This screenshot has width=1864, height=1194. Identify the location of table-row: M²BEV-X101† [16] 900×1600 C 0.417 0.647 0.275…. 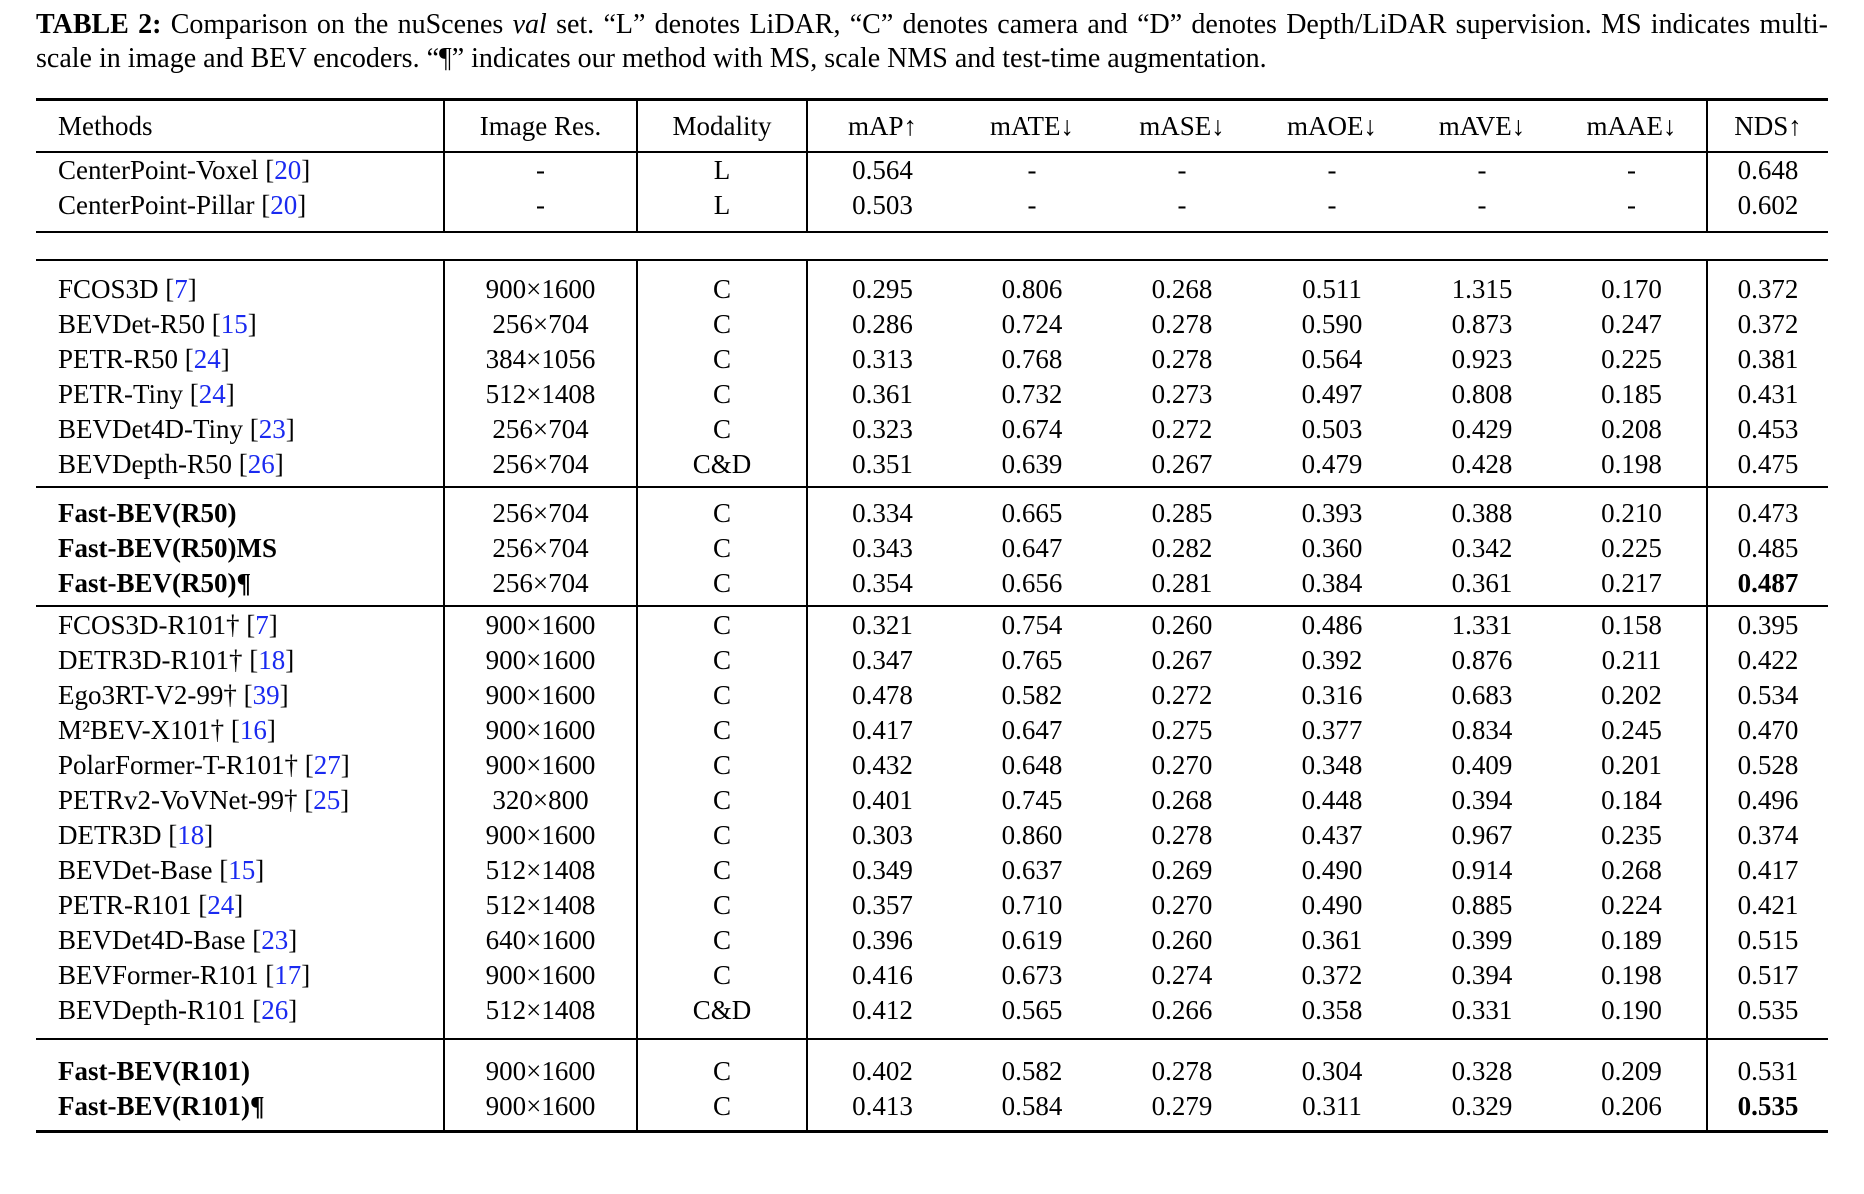
(932, 730).